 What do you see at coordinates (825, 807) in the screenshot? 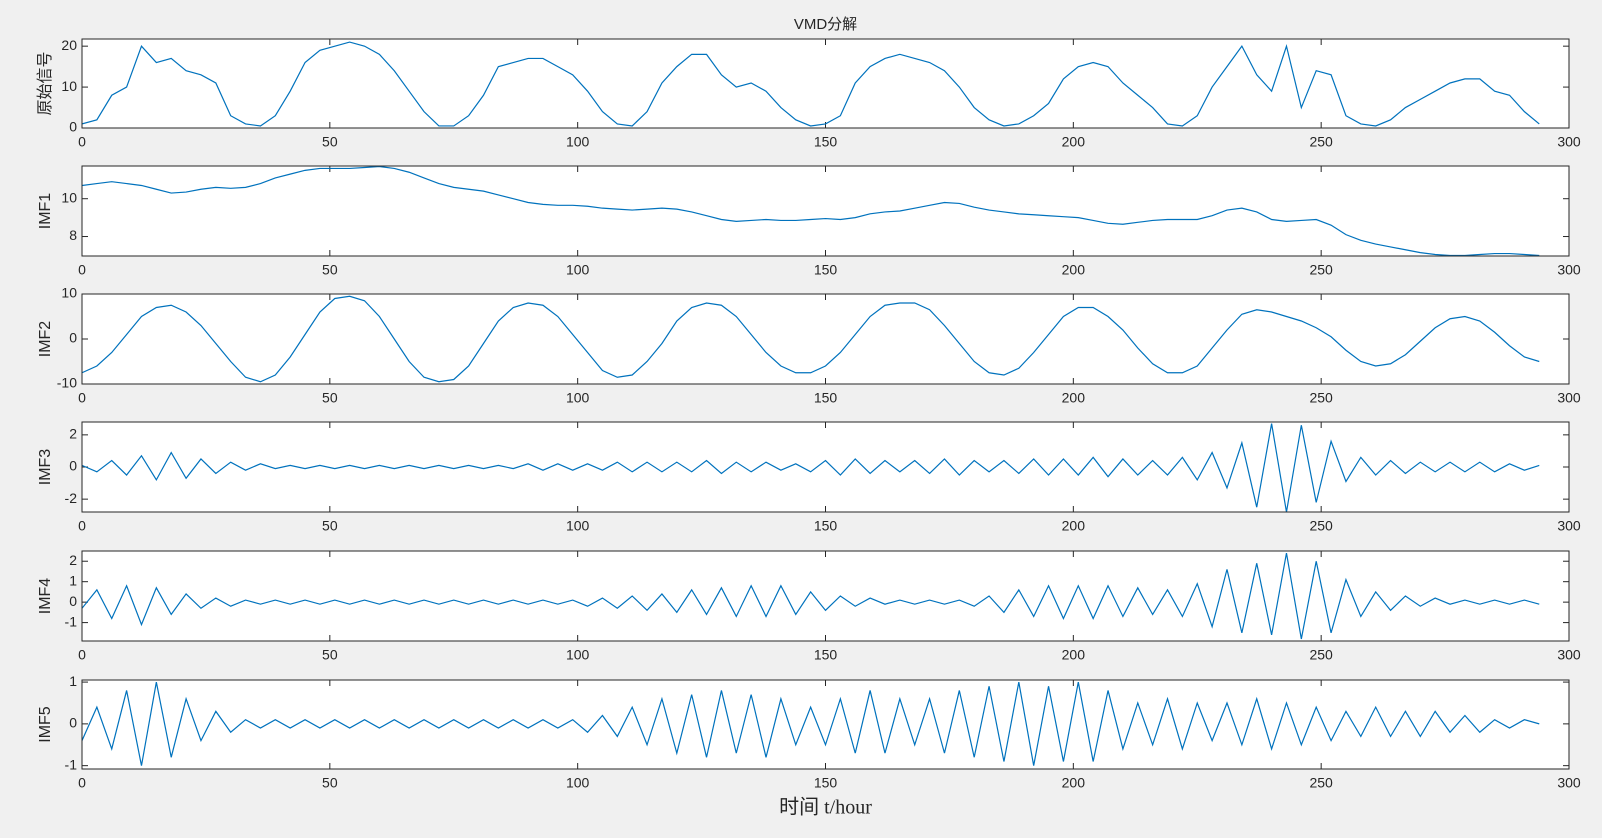
I see `x-axis-label: 时间 t/hour` at bounding box center [825, 807].